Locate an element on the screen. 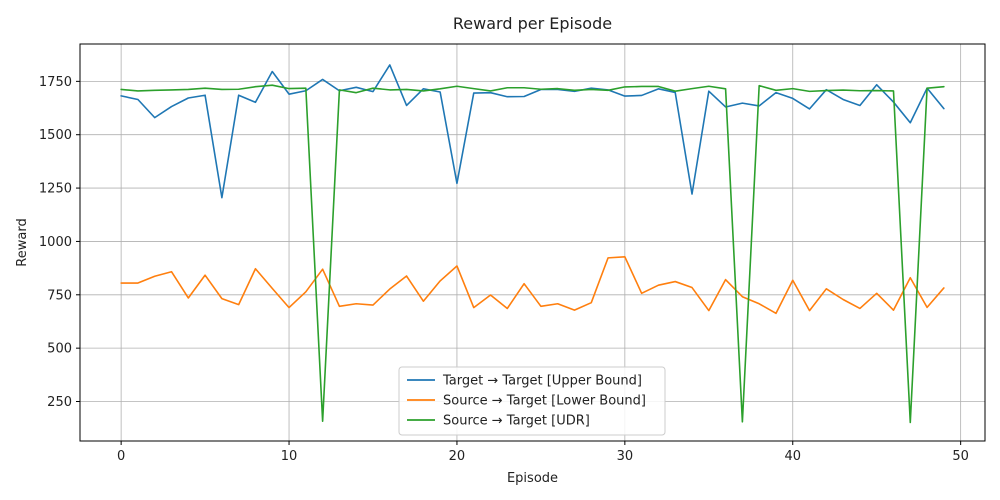  x-tick-label: 10 is located at coordinates (289, 456).